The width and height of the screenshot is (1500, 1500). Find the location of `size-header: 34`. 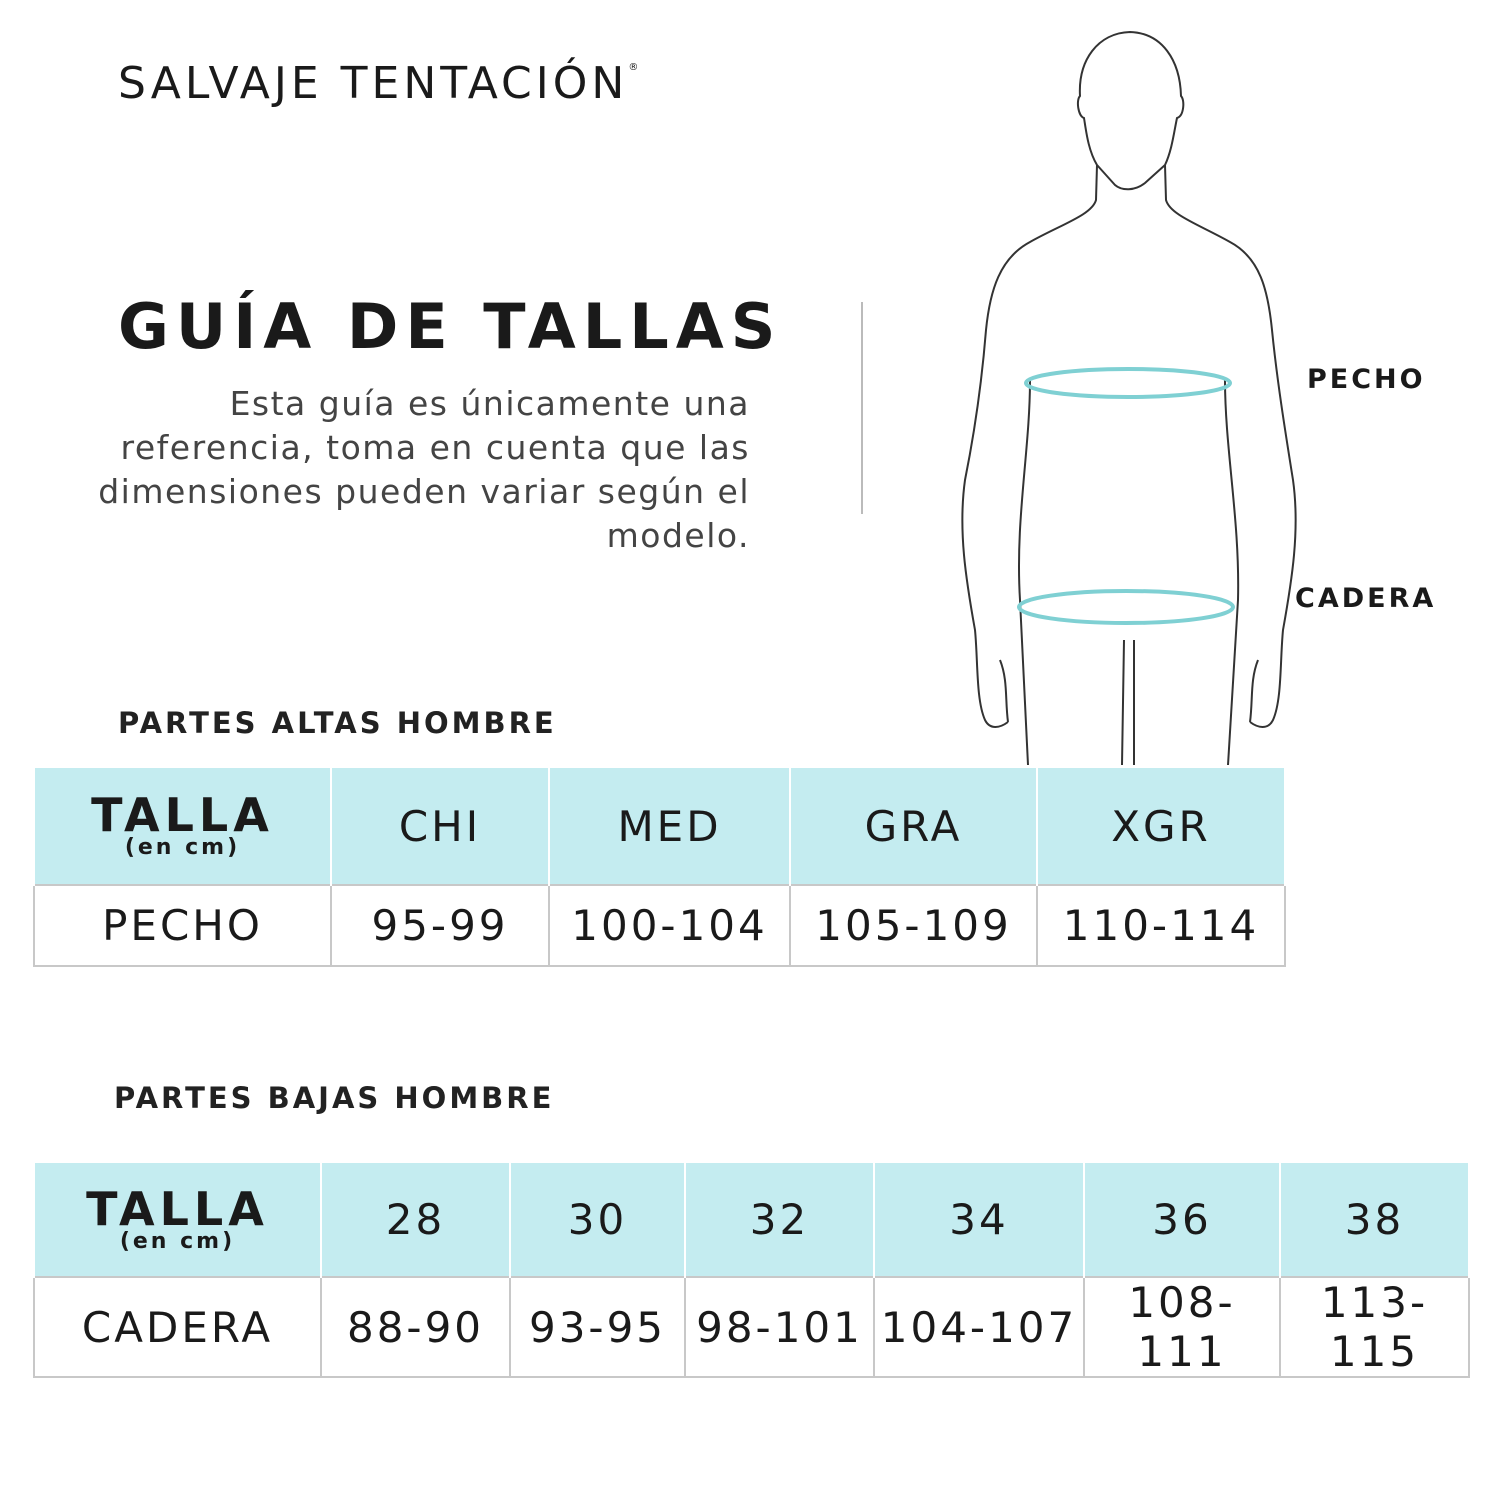

size-header: 34 is located at coordinates (979, 1219).